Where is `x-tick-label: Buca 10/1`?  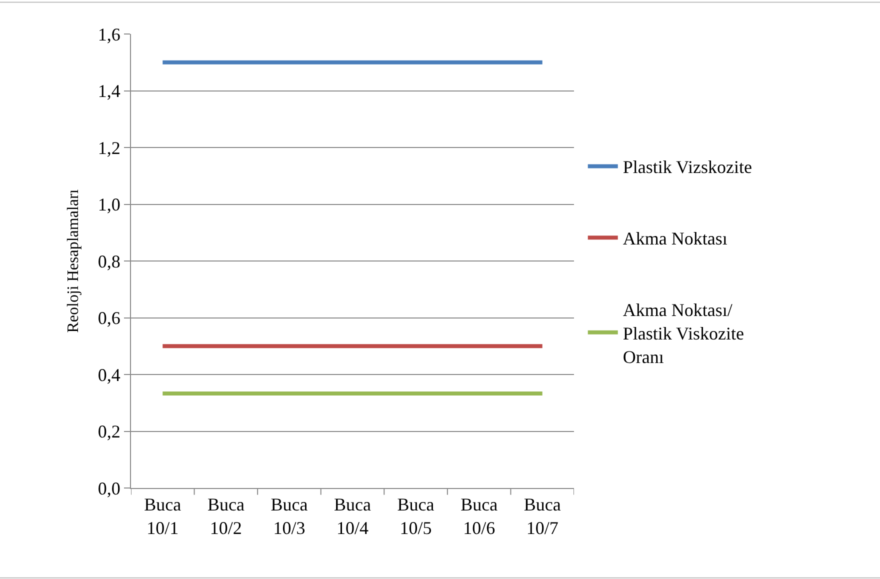 x-tick-label: Buca 10/1 is located at coordinates (163, 516).